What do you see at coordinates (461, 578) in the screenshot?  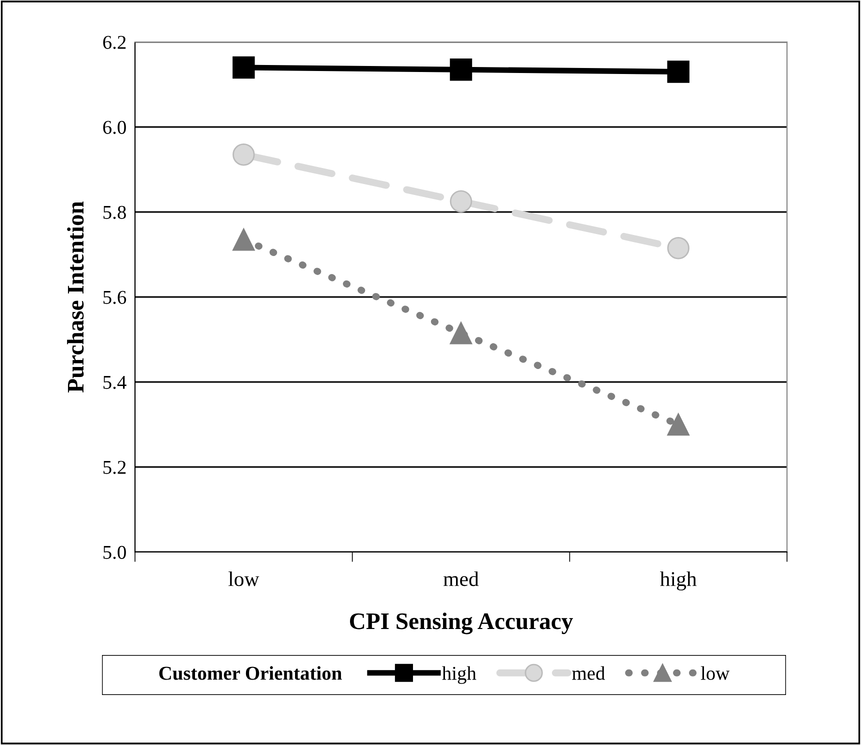 I see `x-tick-label: med` at bounding box center [461, 578].